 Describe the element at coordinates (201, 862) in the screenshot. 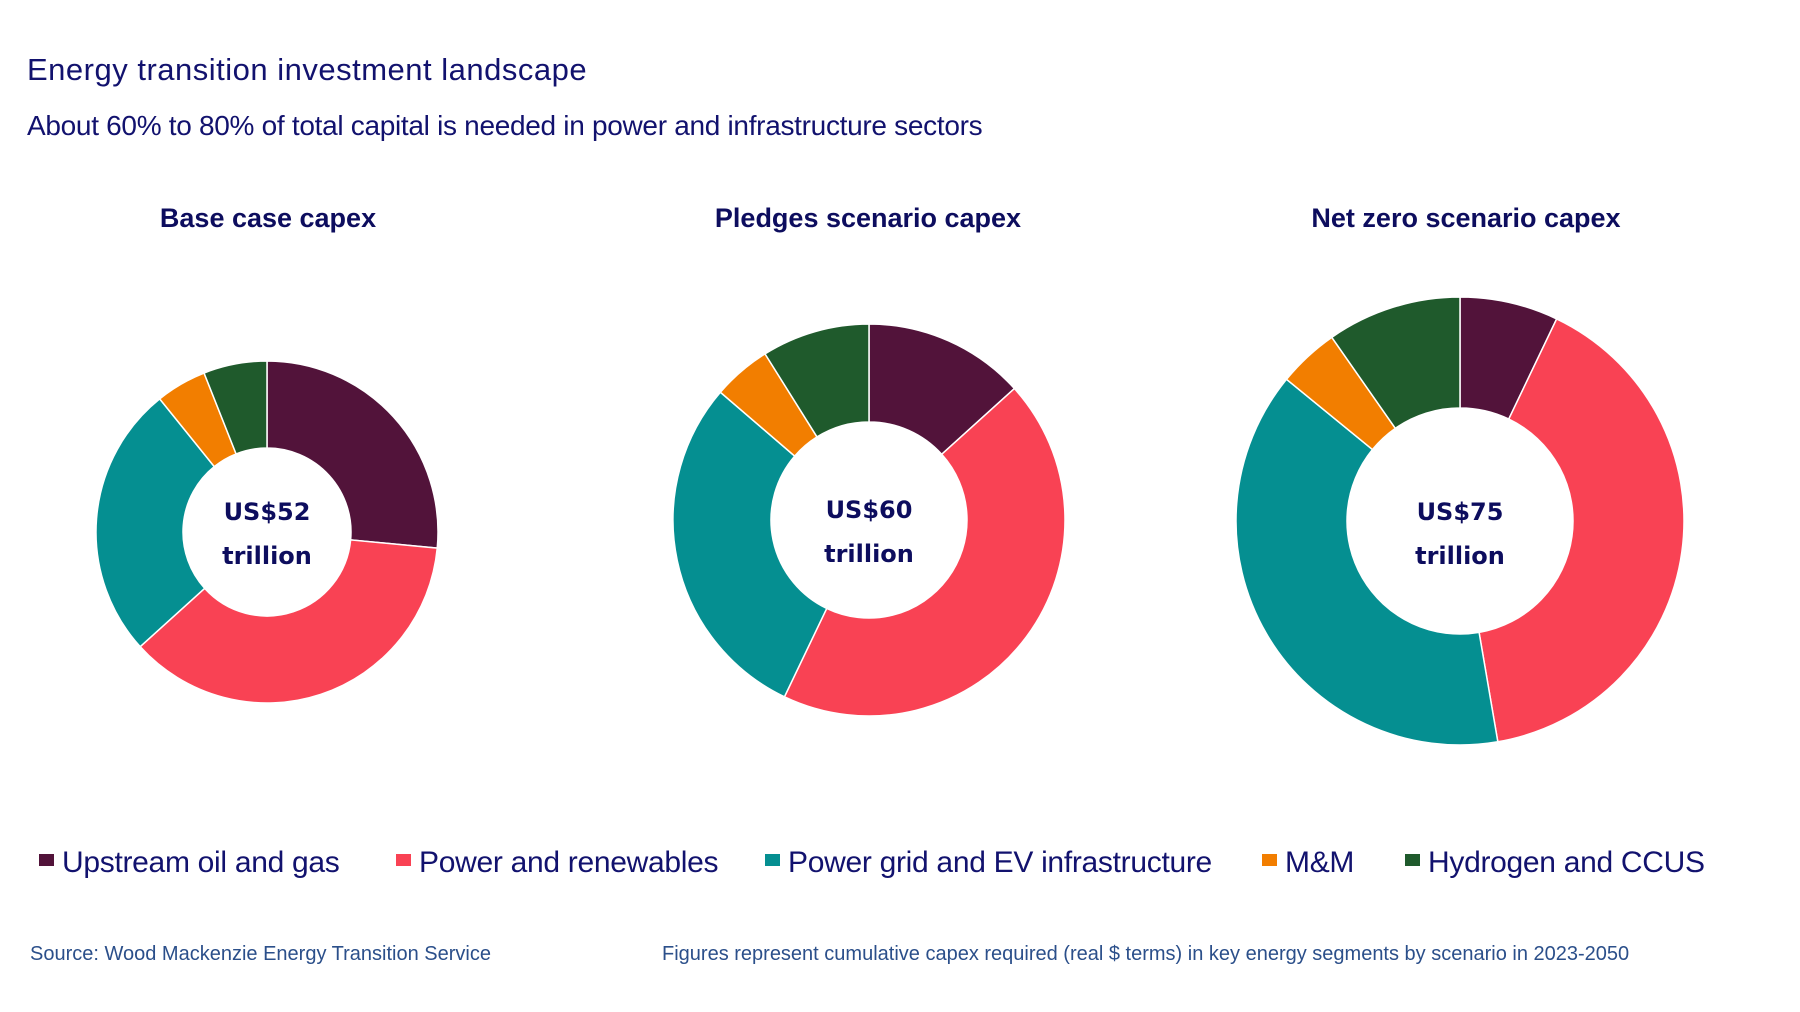

I see `legend-label: Upstream oil and gas` at that location.